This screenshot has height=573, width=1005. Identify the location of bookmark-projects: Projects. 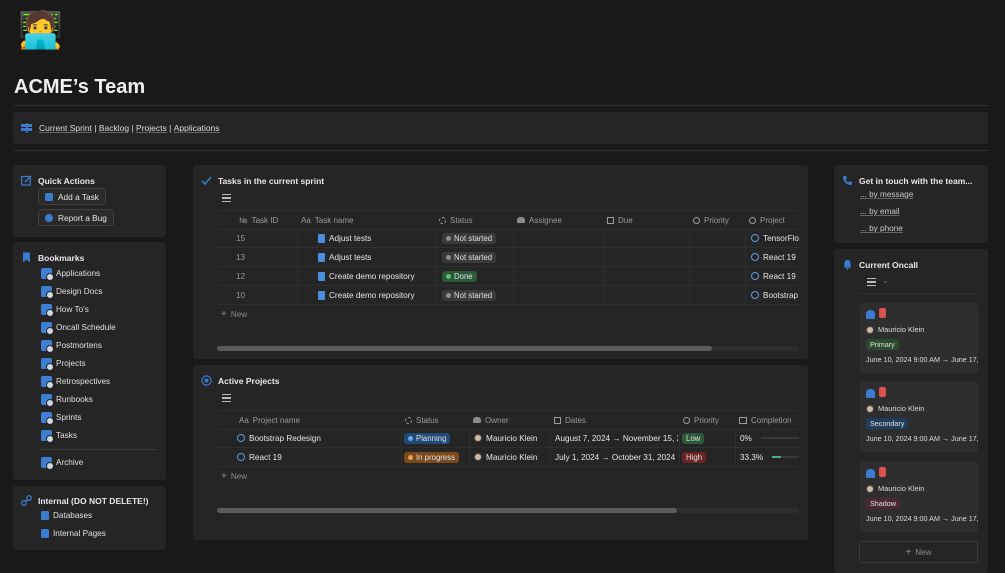
(63, 364).